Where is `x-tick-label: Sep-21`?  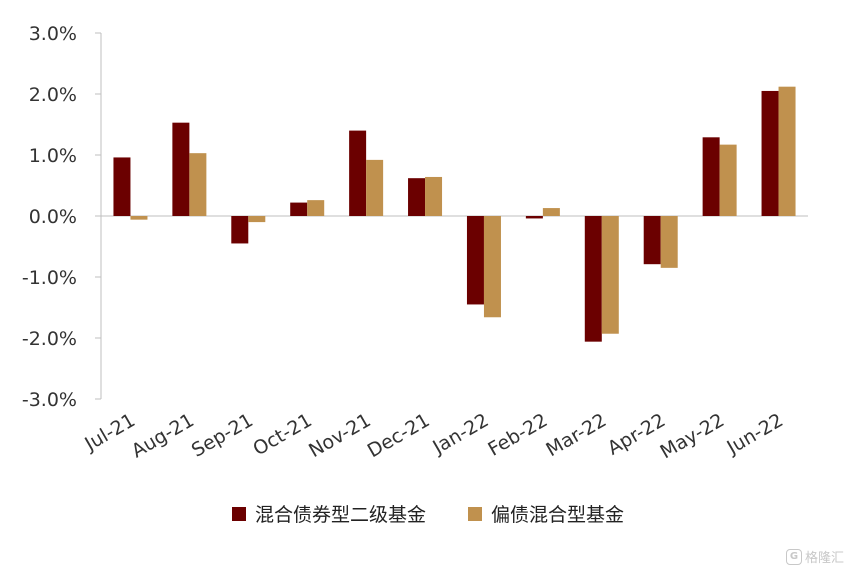
x-tick-label: Sep-21 is located at coordinates (222, 435).